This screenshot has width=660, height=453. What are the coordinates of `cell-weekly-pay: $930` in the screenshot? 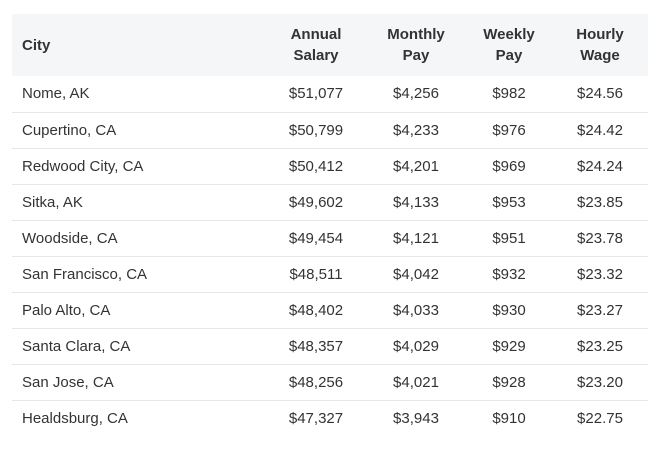 It's located at (509, 310).